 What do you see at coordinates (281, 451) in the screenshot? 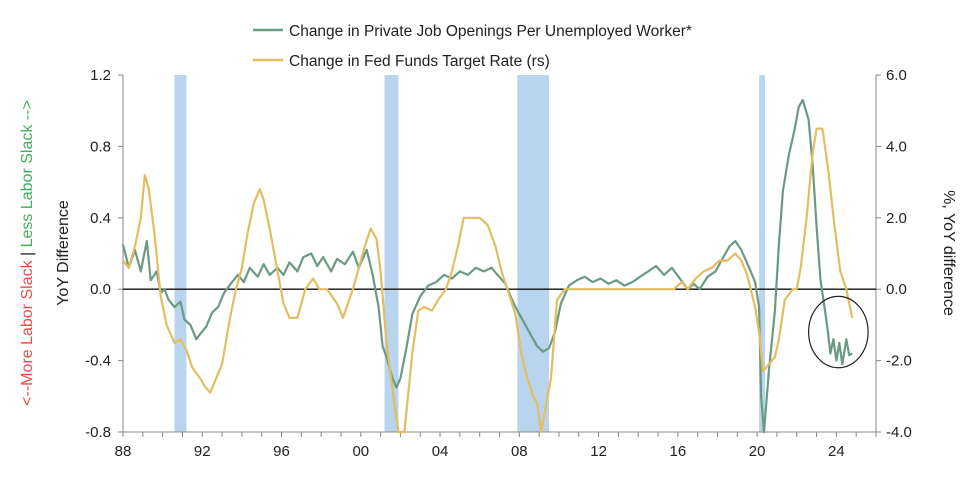
I see `x-tick-label: 96` at bounding box center [281, 451].